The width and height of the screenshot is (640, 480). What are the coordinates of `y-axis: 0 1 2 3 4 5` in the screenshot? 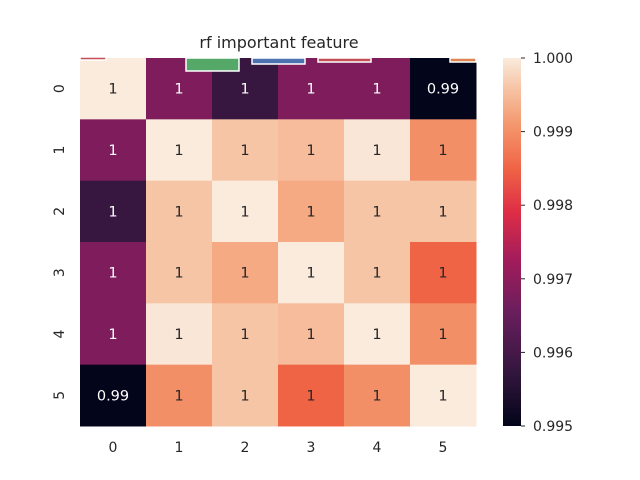 It's located at (60, 242).